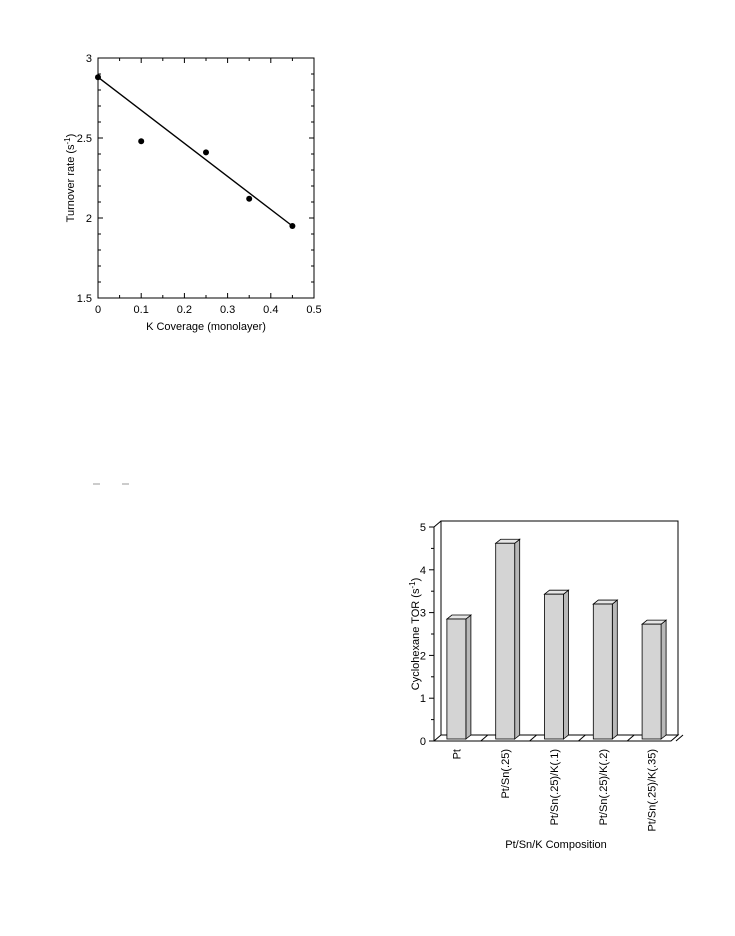  What do you see at coordinates (506, 774) in the screenshot?
I see `category-label: Pt/Sn(.25)` at bounding box center [506, 774].